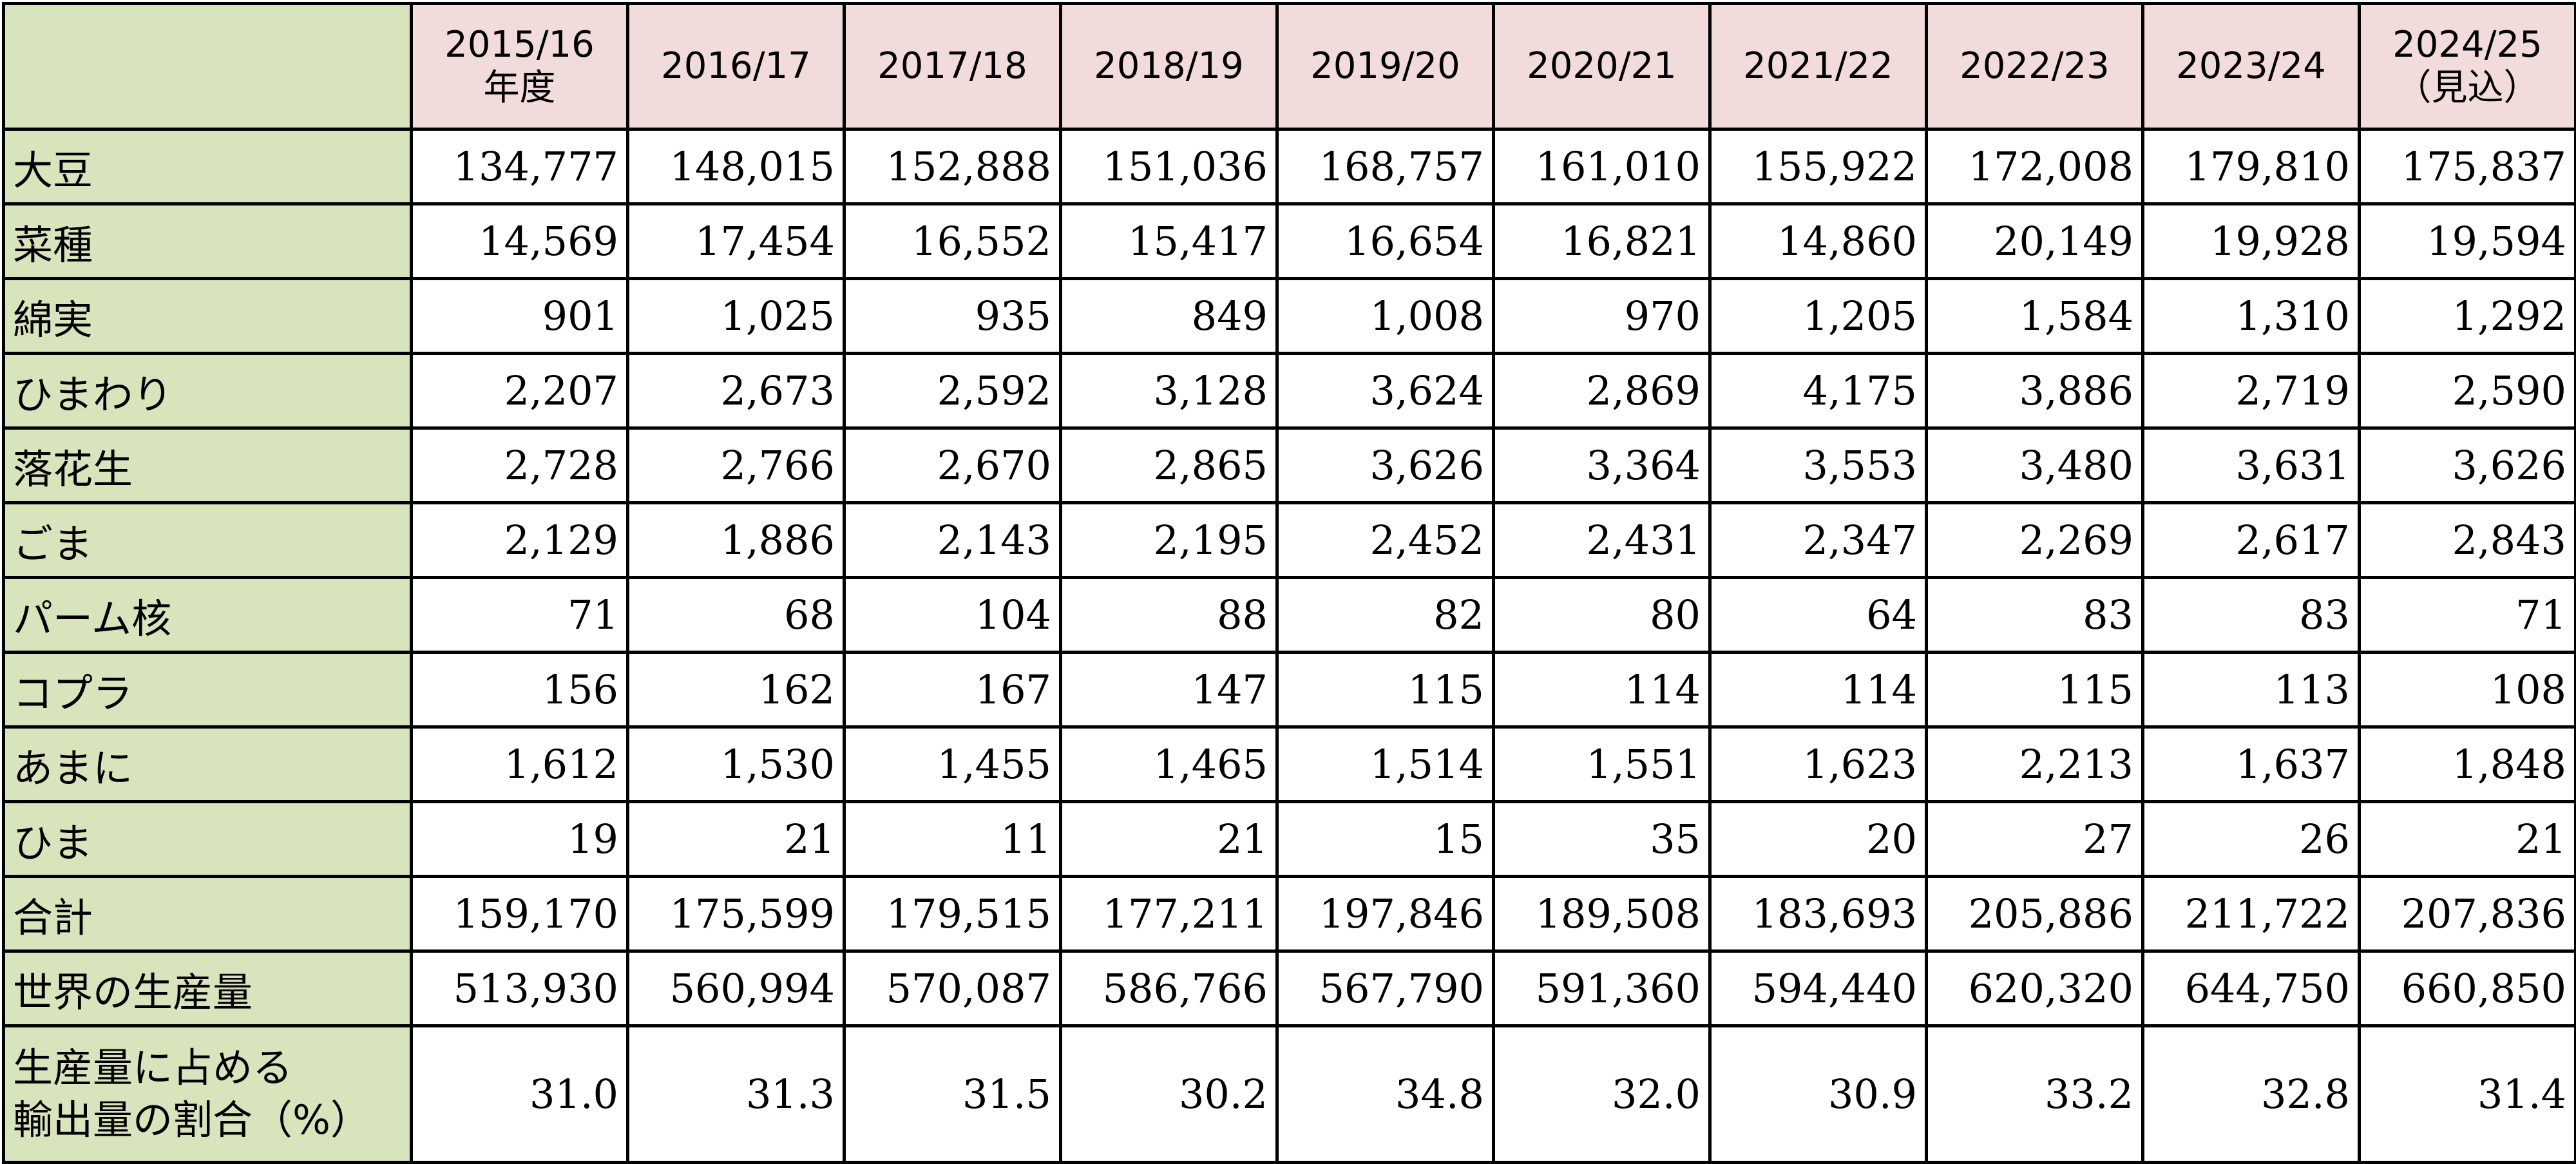  Describe the element at coordinates (953, 316) in the screenshot. I see `data-cell: 935` at that location.